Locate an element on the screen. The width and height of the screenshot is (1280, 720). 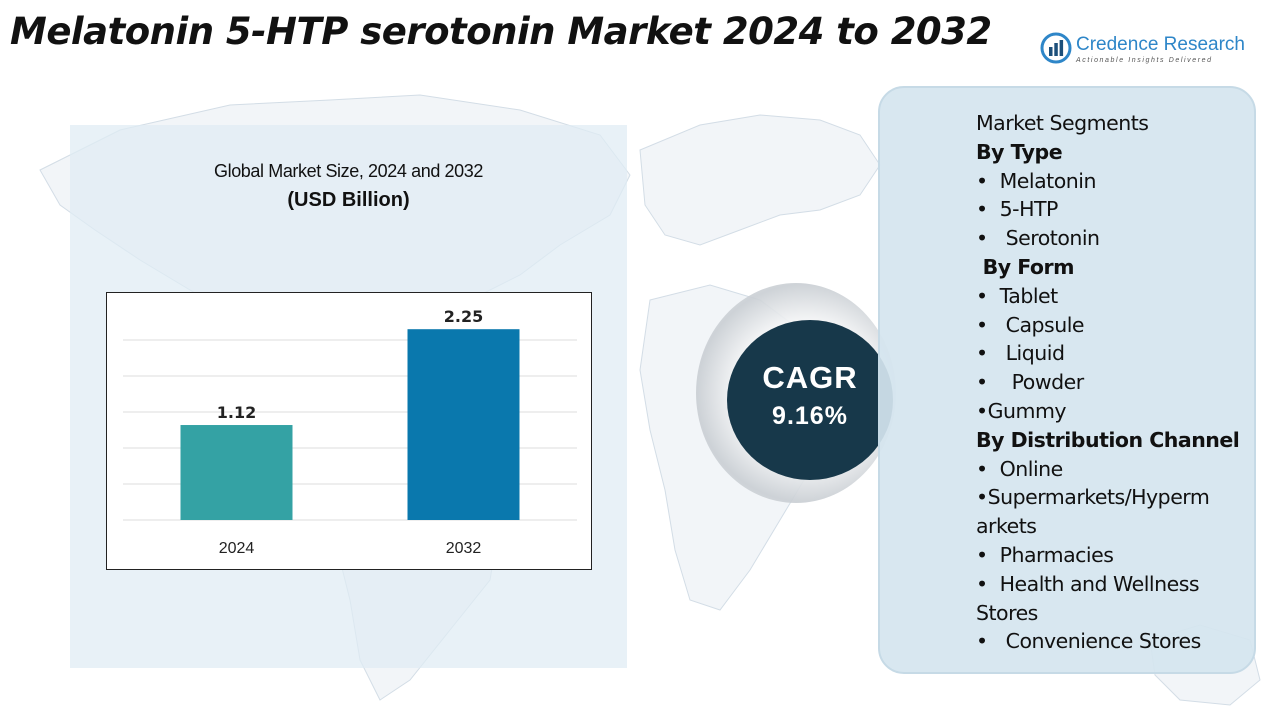
segment-item: Market Segments is located at coordinates (1062, 123).